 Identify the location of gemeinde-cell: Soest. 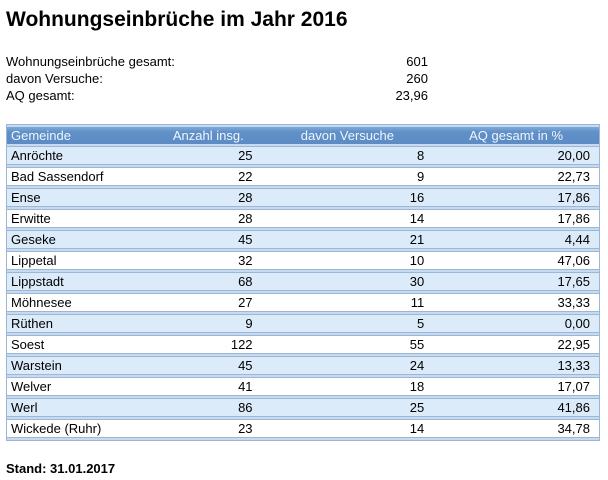
(81, 344).